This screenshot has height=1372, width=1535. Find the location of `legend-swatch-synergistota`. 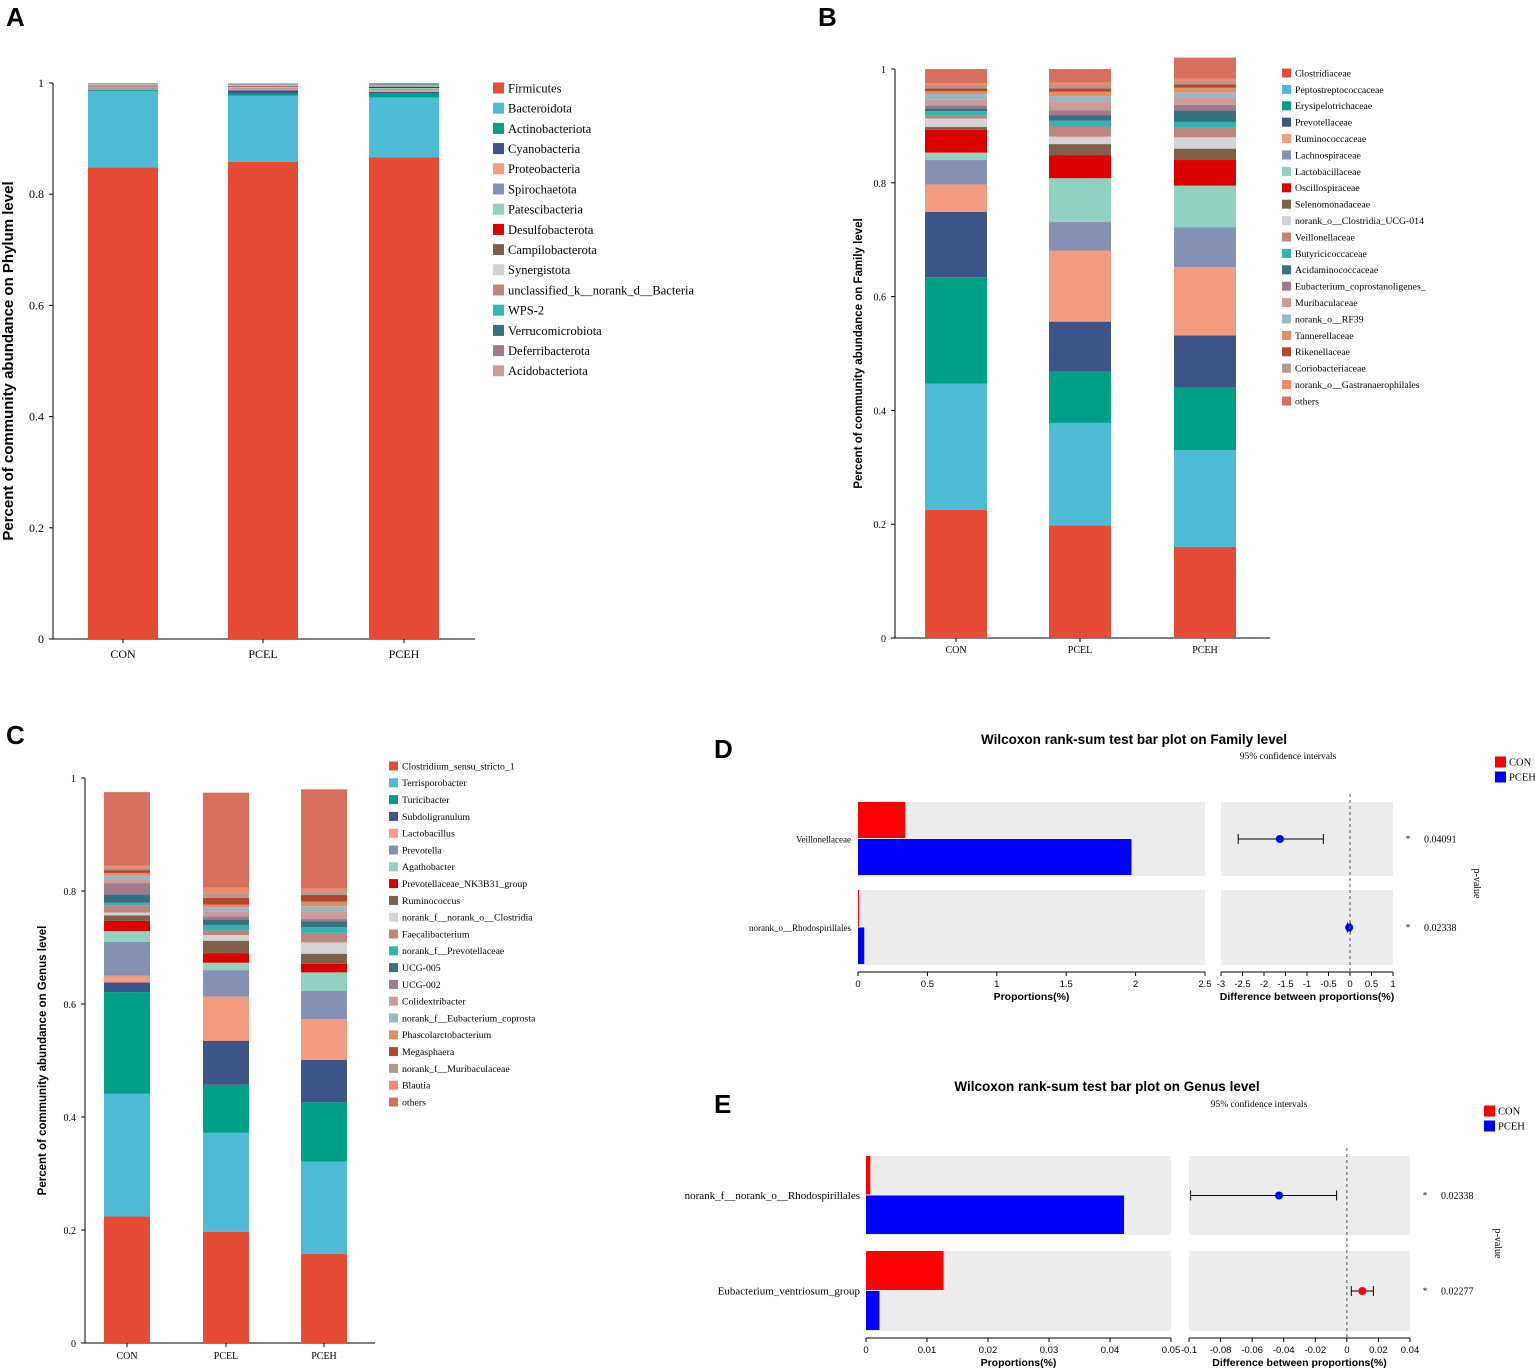

legend-swatch-synergistota is located at coordinates (498, 270).